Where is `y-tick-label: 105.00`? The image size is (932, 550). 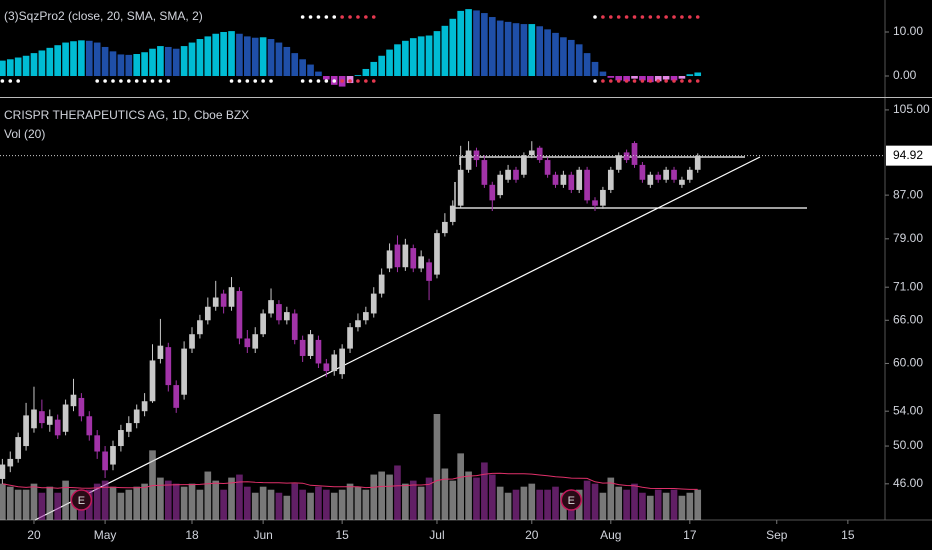
y-tick-label: 105.00 is located at coordinates (911, 109).